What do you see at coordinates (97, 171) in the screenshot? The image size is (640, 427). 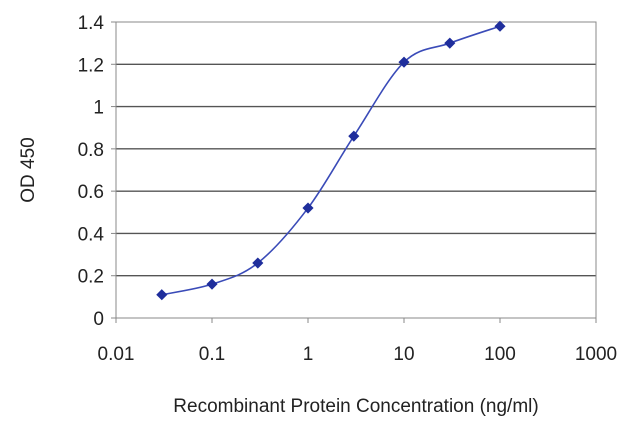 I see `y-axis-ticks: 0 0.2 0.4 0.6 0.8 1 1.2 1.4` at bounding box center [97, 171].